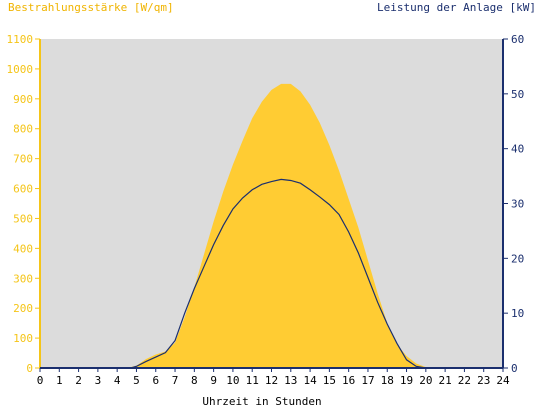 The image size is (544, 408). Describe the element at coordinates (213, 380) in the screenshot. I see `x-tick-label: 9` at that location.